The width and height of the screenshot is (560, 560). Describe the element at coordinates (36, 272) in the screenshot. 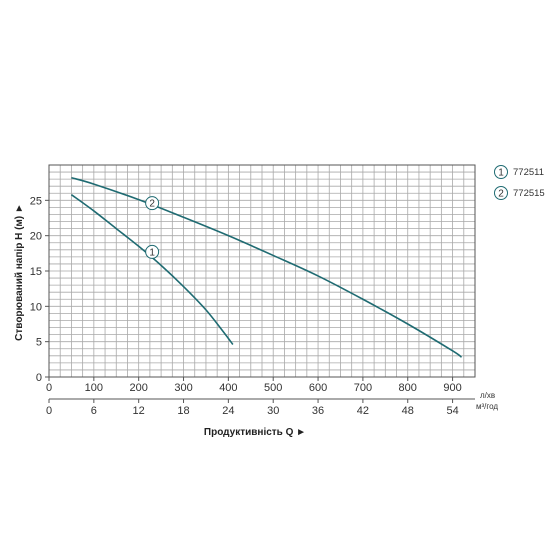

I see `y-tick-label: 15` at that location.